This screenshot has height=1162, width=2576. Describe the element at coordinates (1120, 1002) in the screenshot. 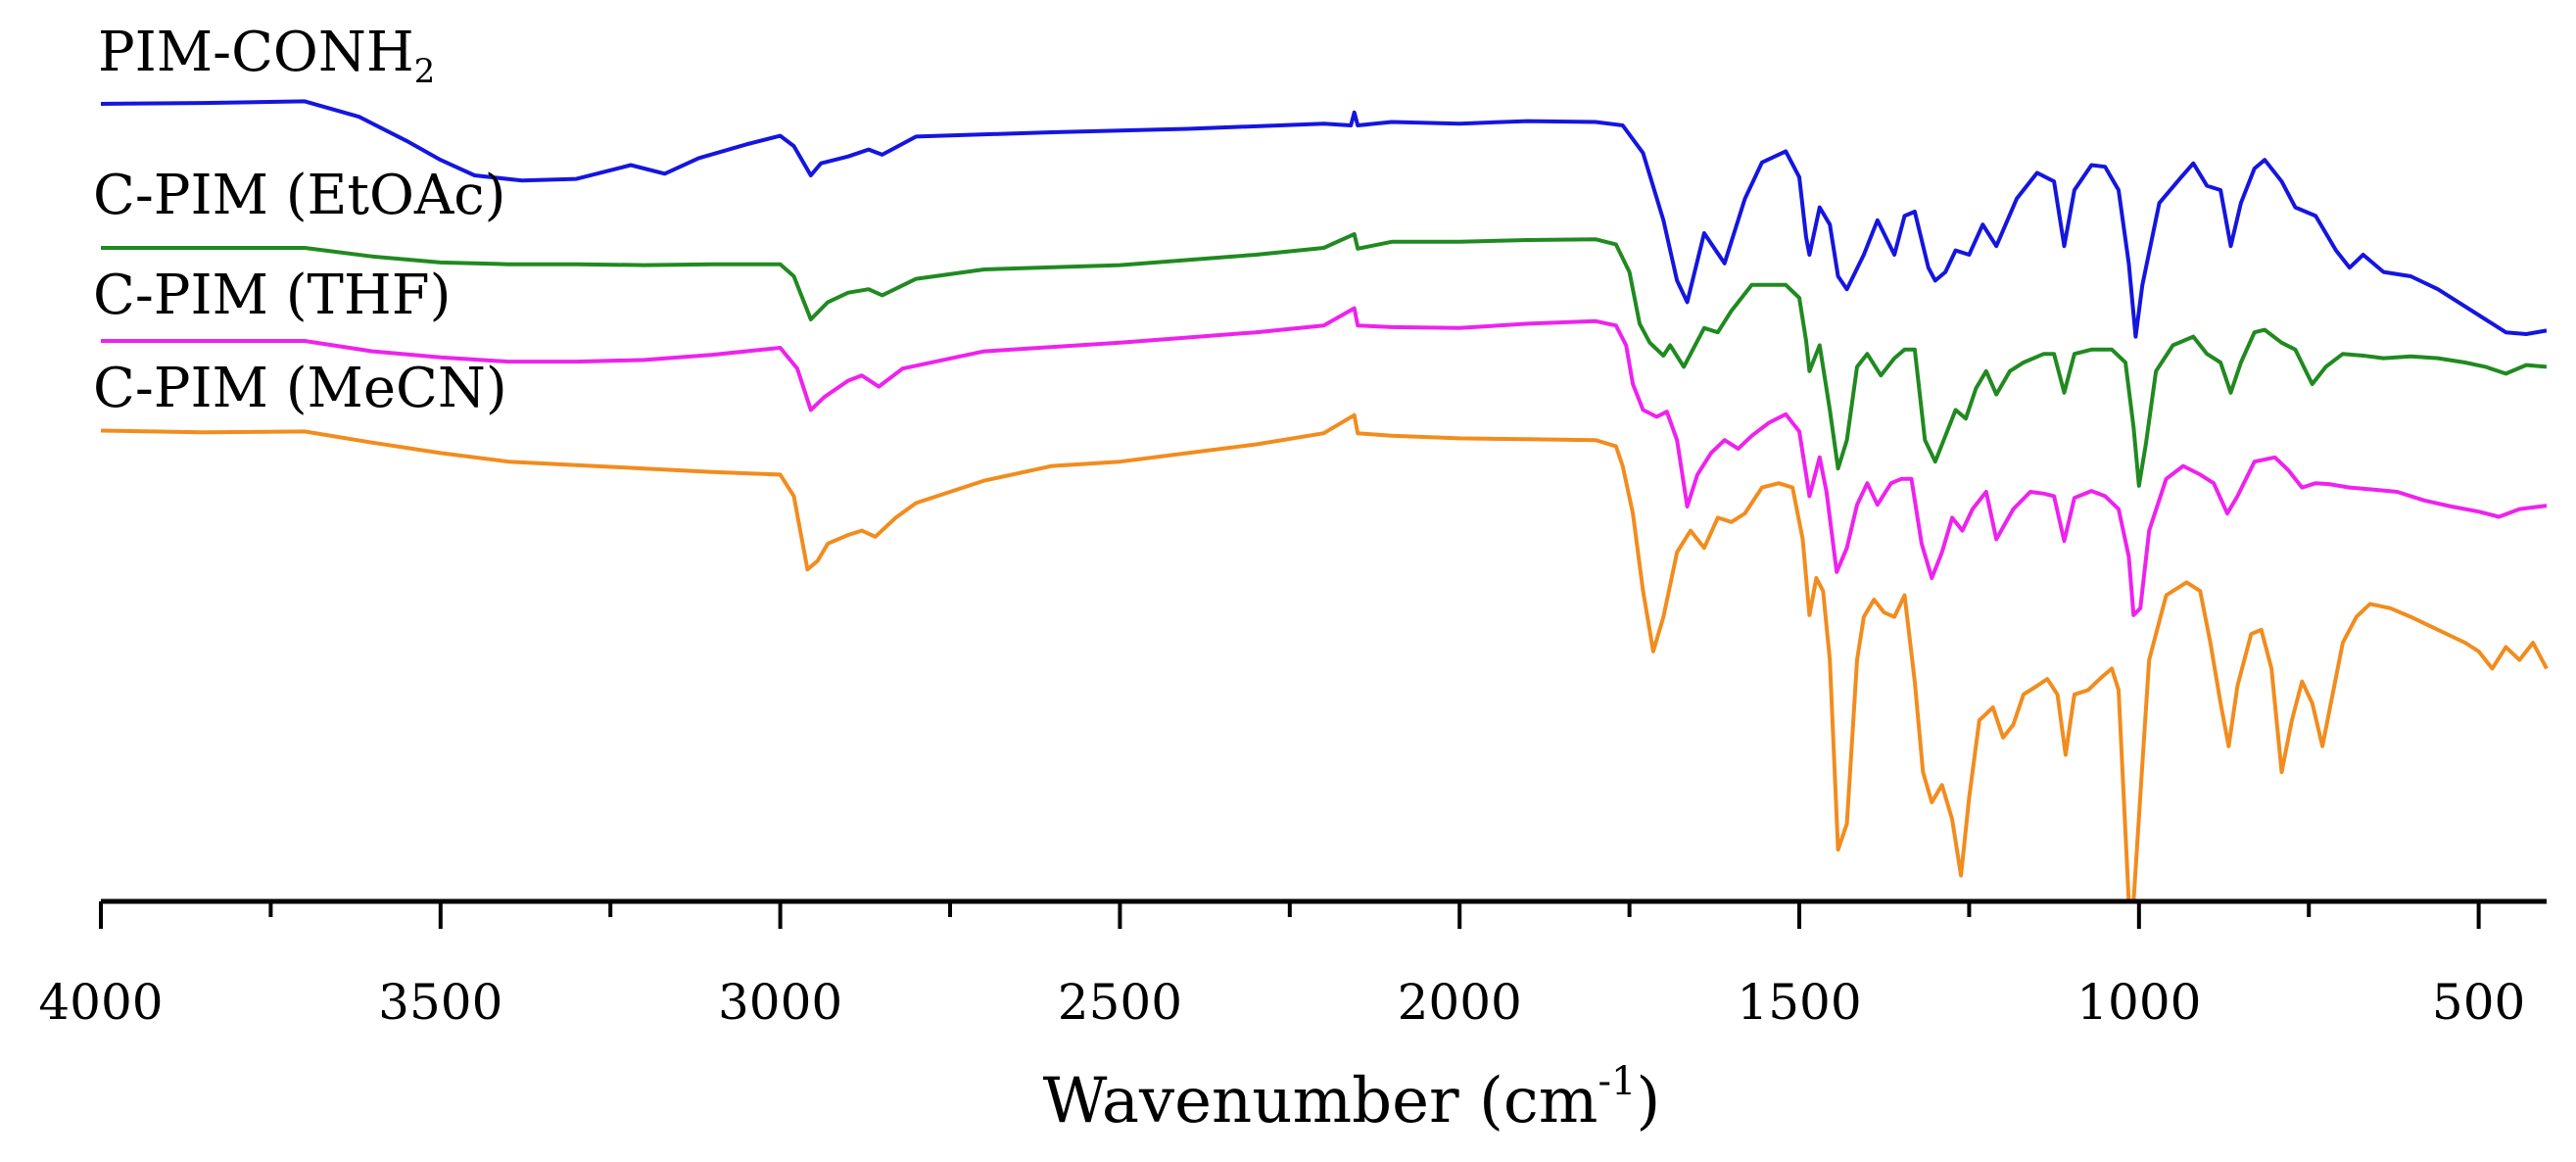

I see `x-tick-label-2500: 2500` at that location.